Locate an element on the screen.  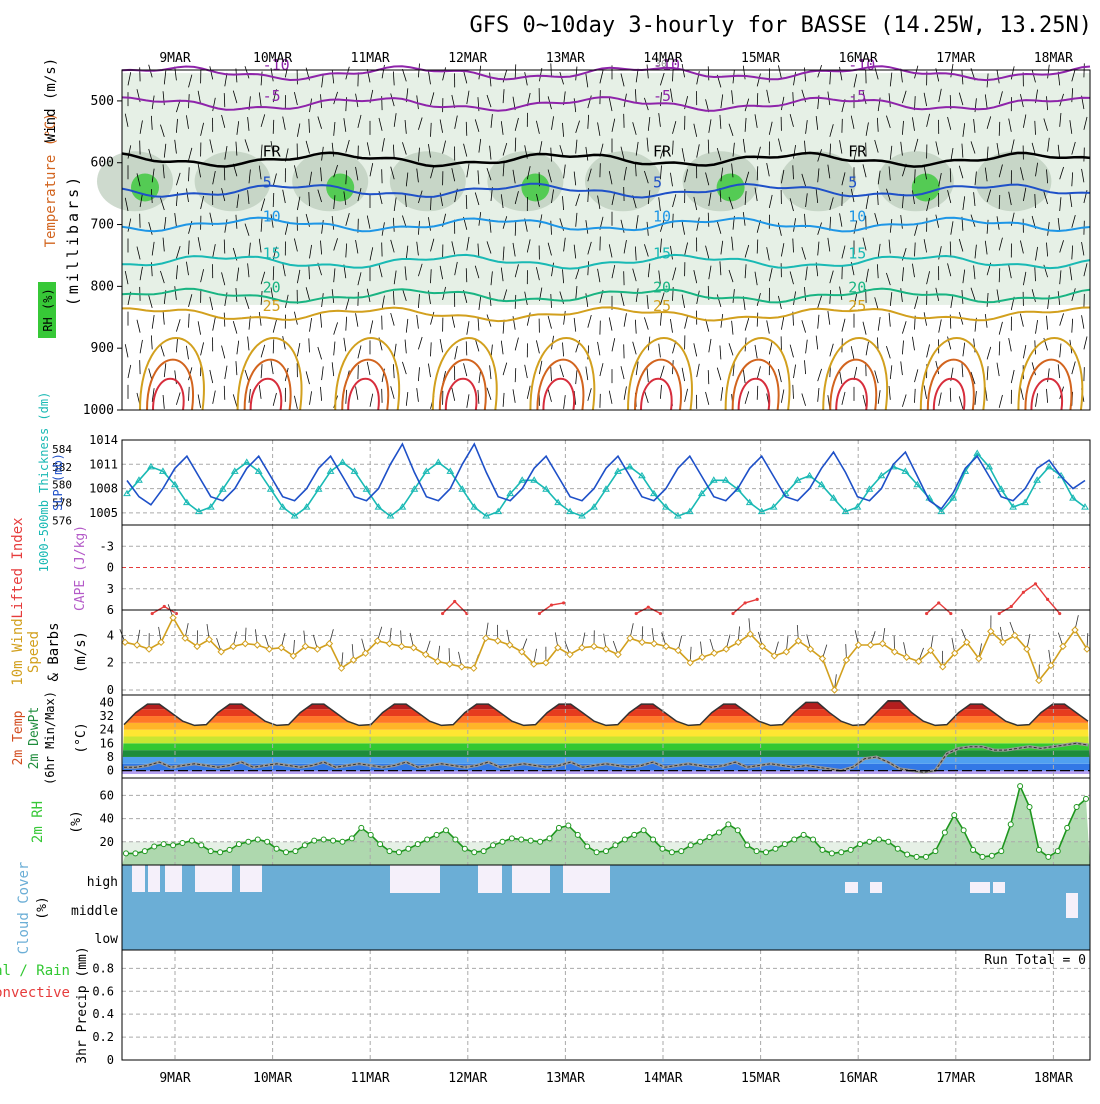
y-tick-label: 1000 is located at coordinates (98, 410).